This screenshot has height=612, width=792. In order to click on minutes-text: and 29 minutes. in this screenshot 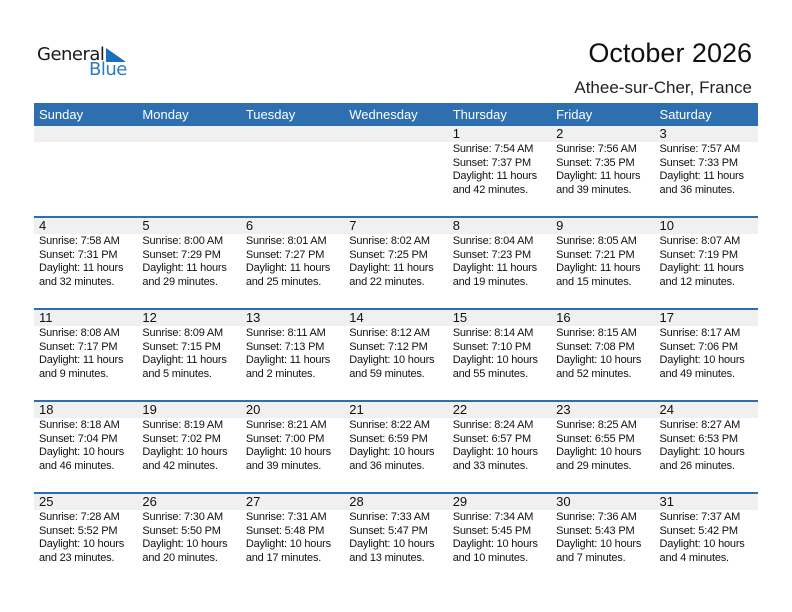, I will do `click(180, 281)`.